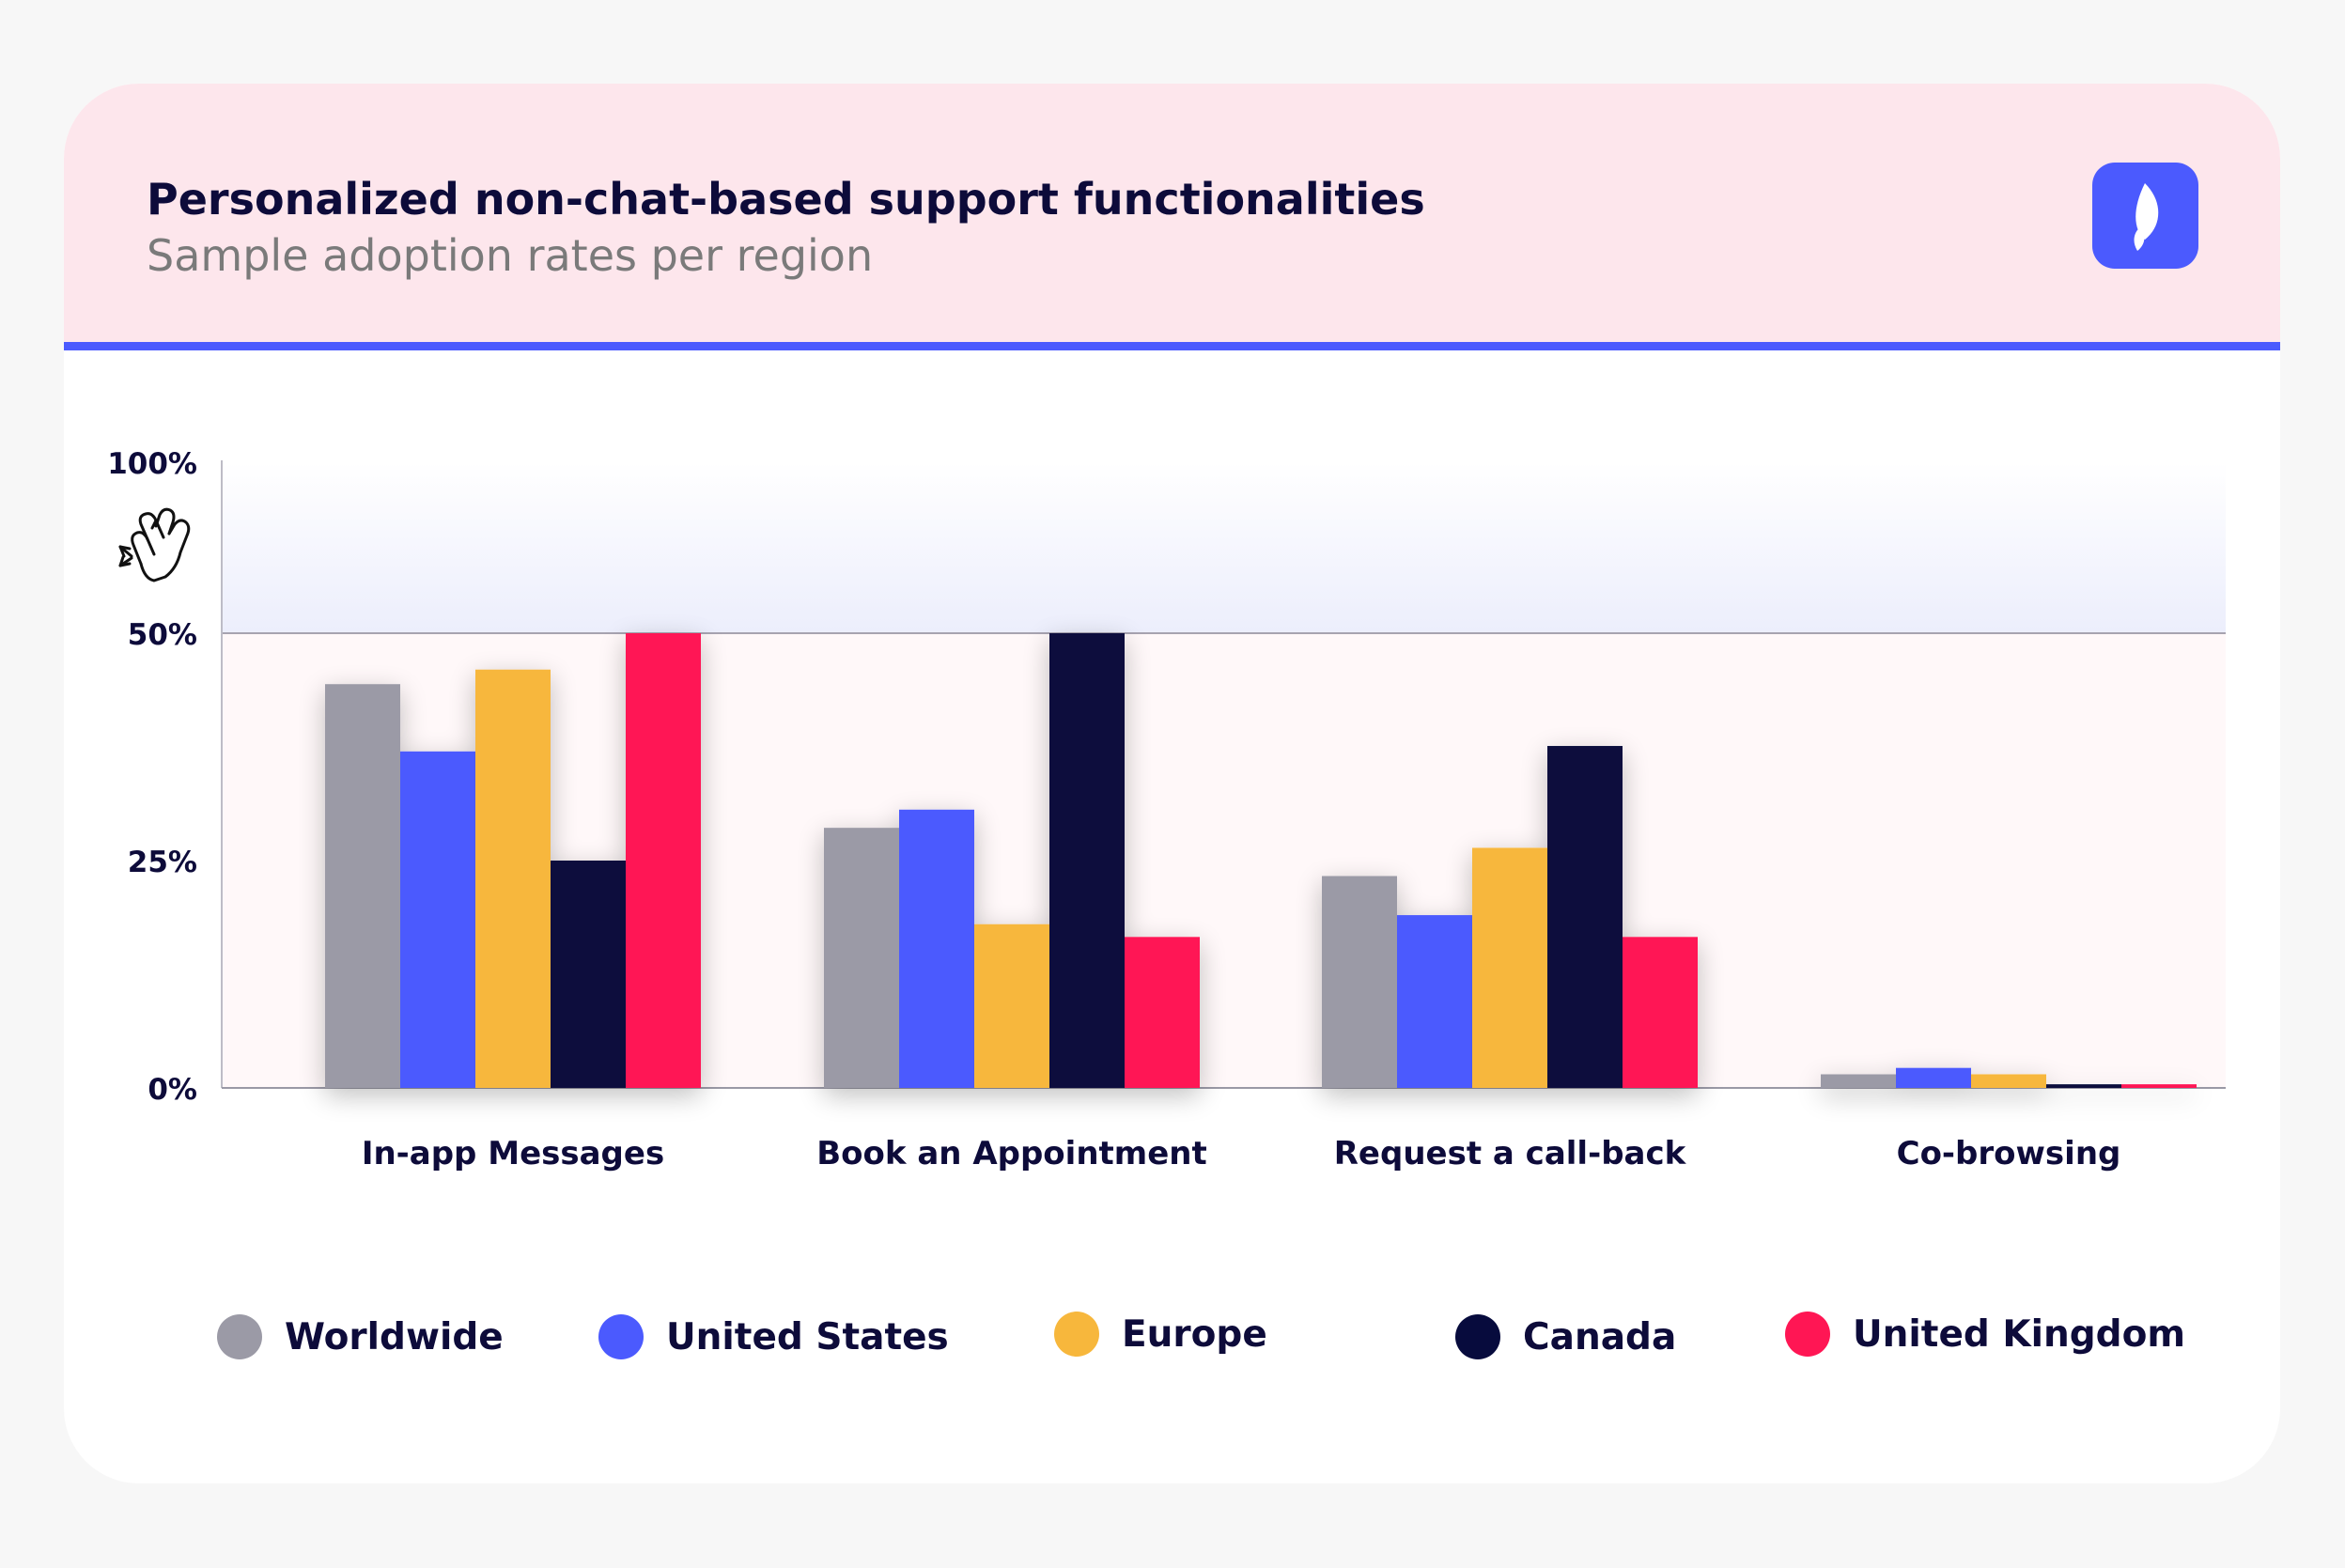 This screenshot has height=1568, width=2345. What do you see at coordinates (808, 1336) in the screenshot?
I see `legend-label-united-states: United States` at bounding box center [808, 1336].